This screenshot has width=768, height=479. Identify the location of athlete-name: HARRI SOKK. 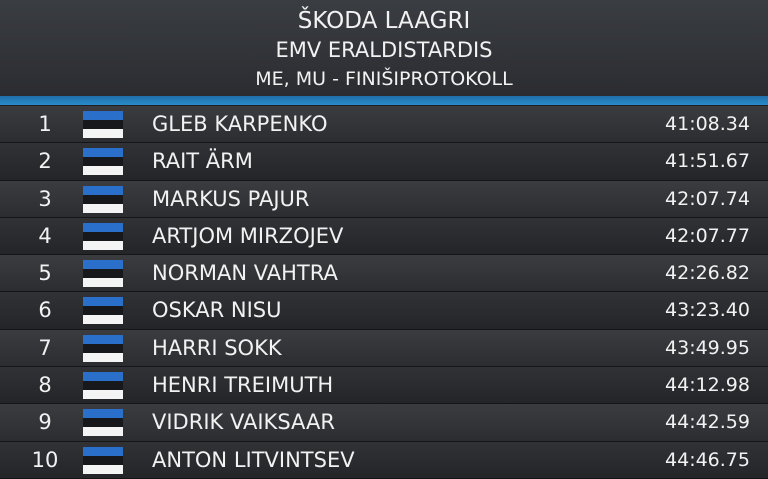
(217, 347).